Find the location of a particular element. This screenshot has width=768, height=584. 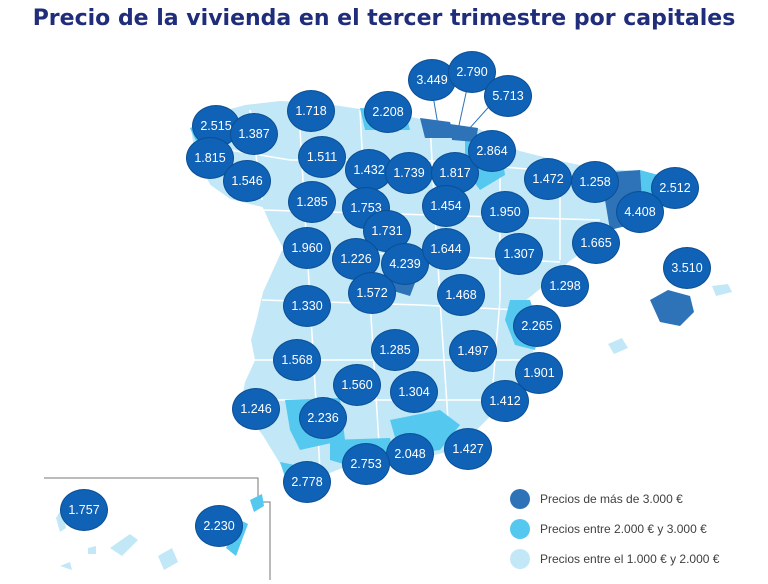

price-badge-sevilla: 2.236 is located at coordinates (323, 418).